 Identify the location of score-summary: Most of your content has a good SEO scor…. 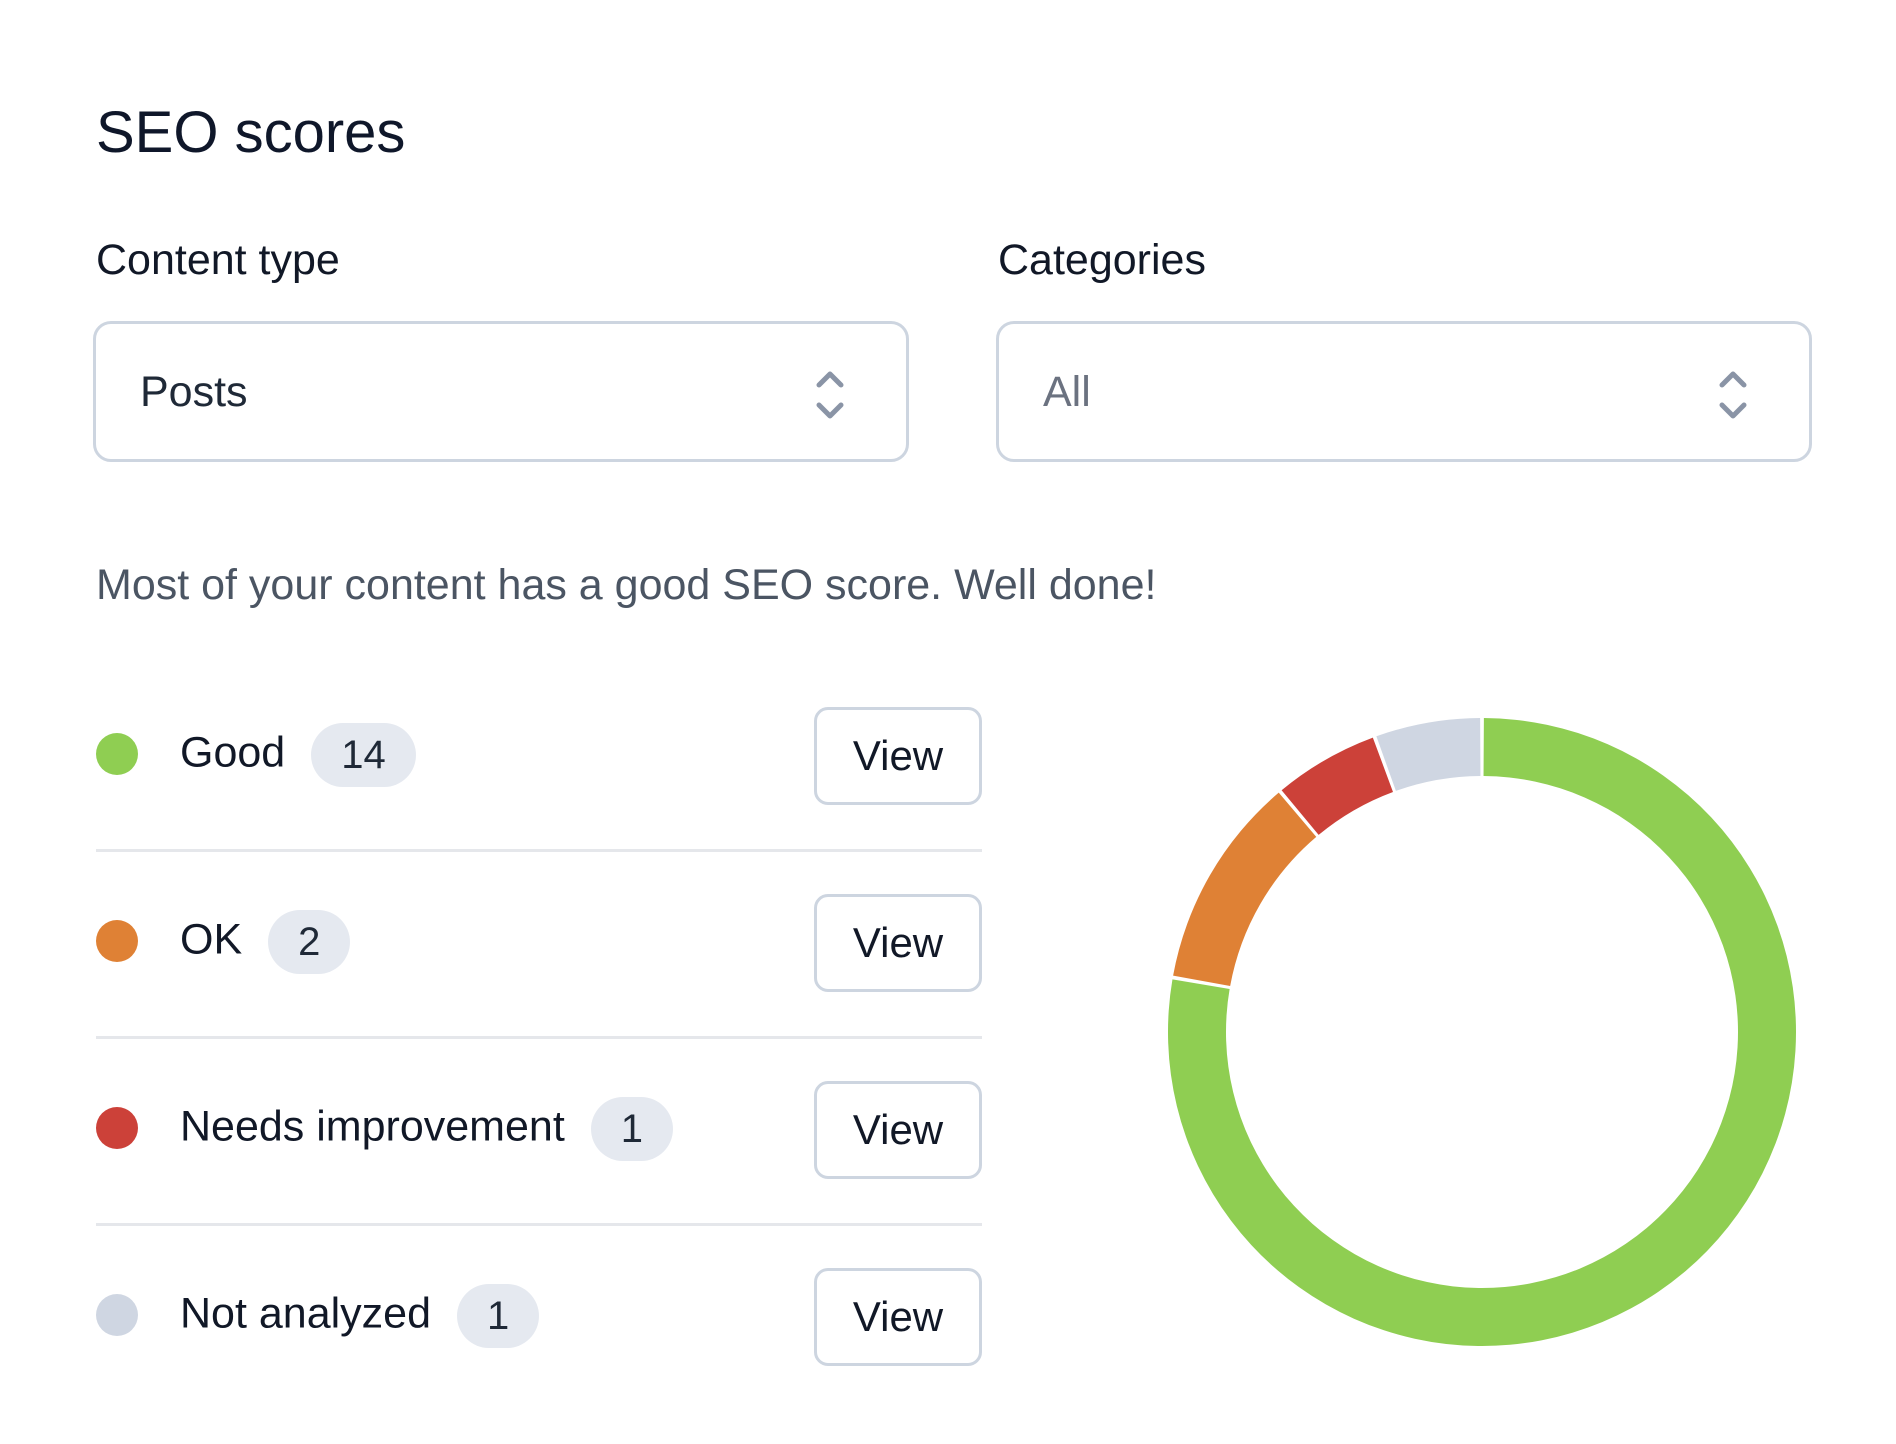
(626, 585).